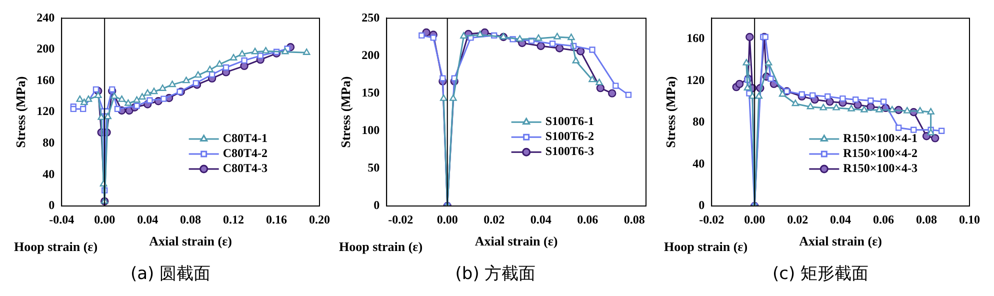 This screenshot has width=994, height=296. Describe the element at coordinates (170, 274) in the screenshot. I see `text: (a) 圆截面` at that location.